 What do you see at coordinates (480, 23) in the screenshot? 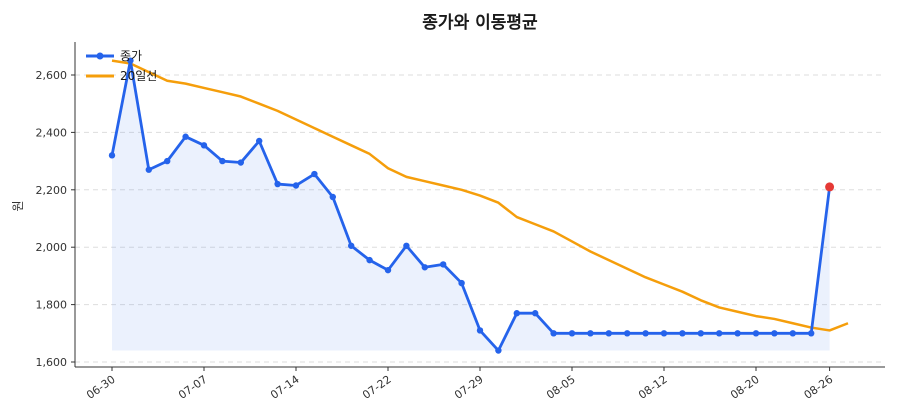
I see `chart-title: 종가와 이동평균` at bounding box center [480, 23].